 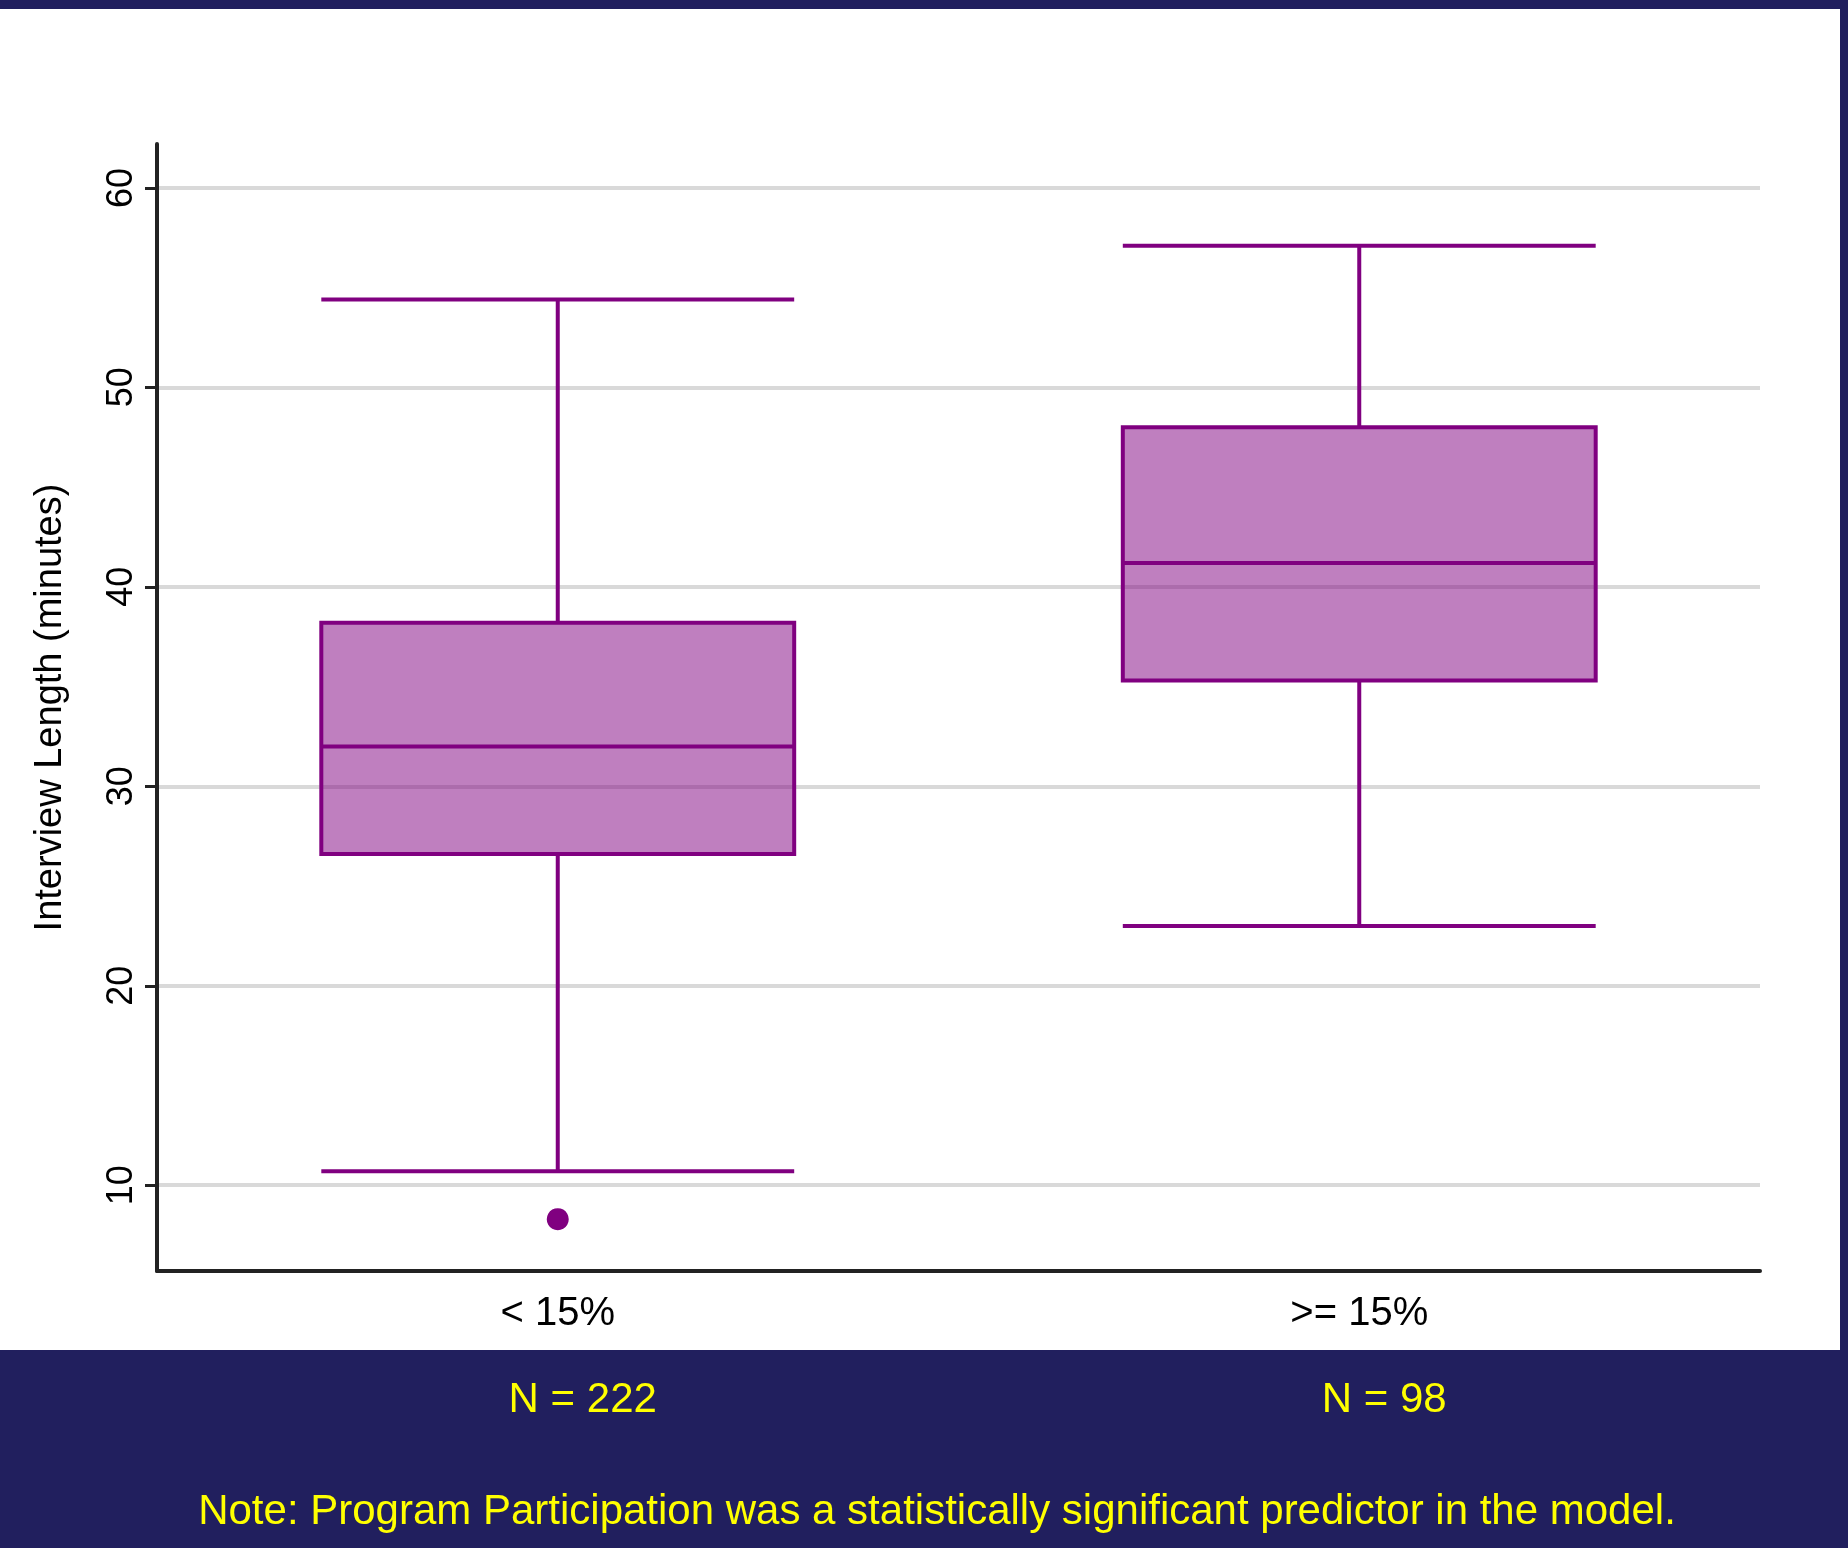 What do you see at coordinates (558, 1311) in the screenshot?
I see `x-tick-label: < 15%` at bounding box center [558, 1311].